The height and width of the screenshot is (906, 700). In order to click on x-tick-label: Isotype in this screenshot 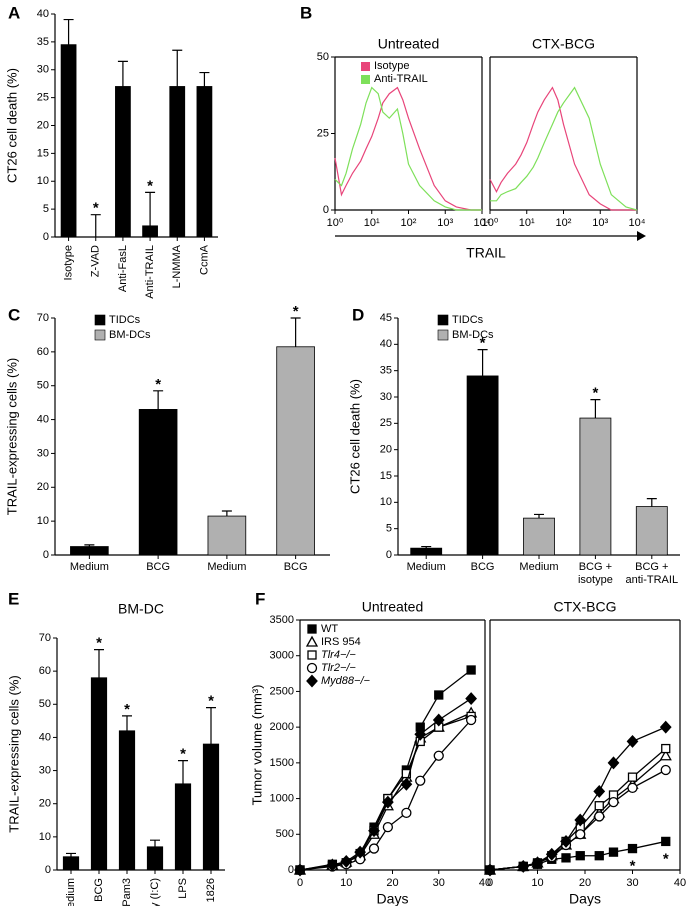, I will do `click(68, 262)`.